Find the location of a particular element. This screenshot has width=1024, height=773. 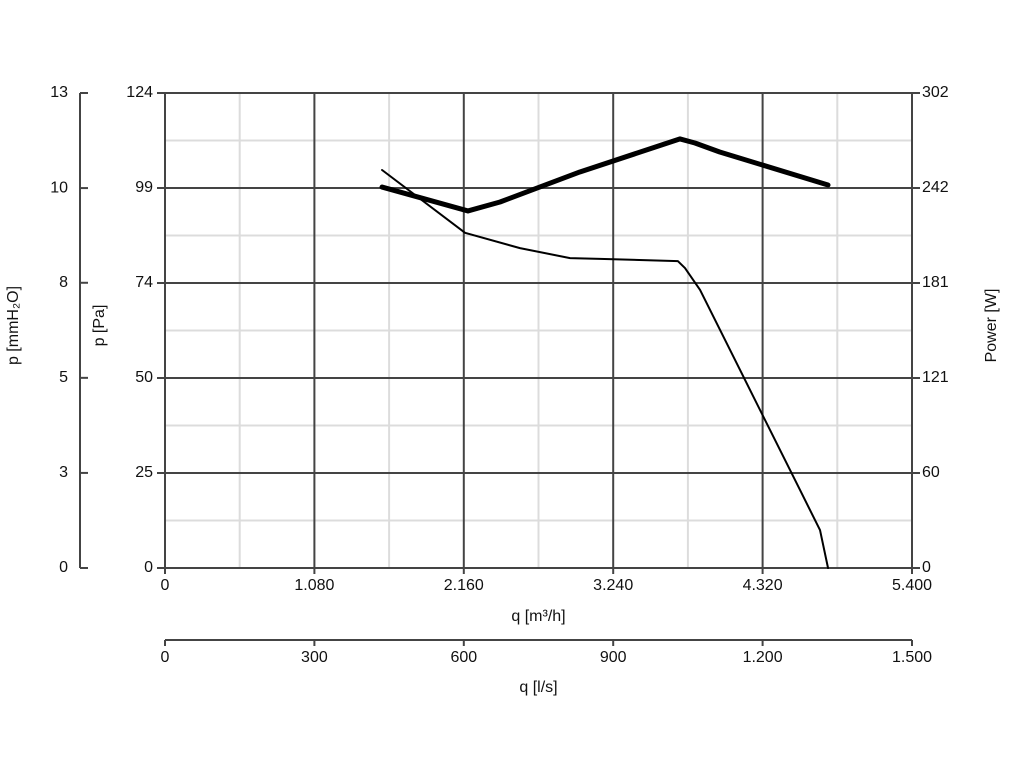

y-tick-label: 0 is located at coordinates (148, 567).